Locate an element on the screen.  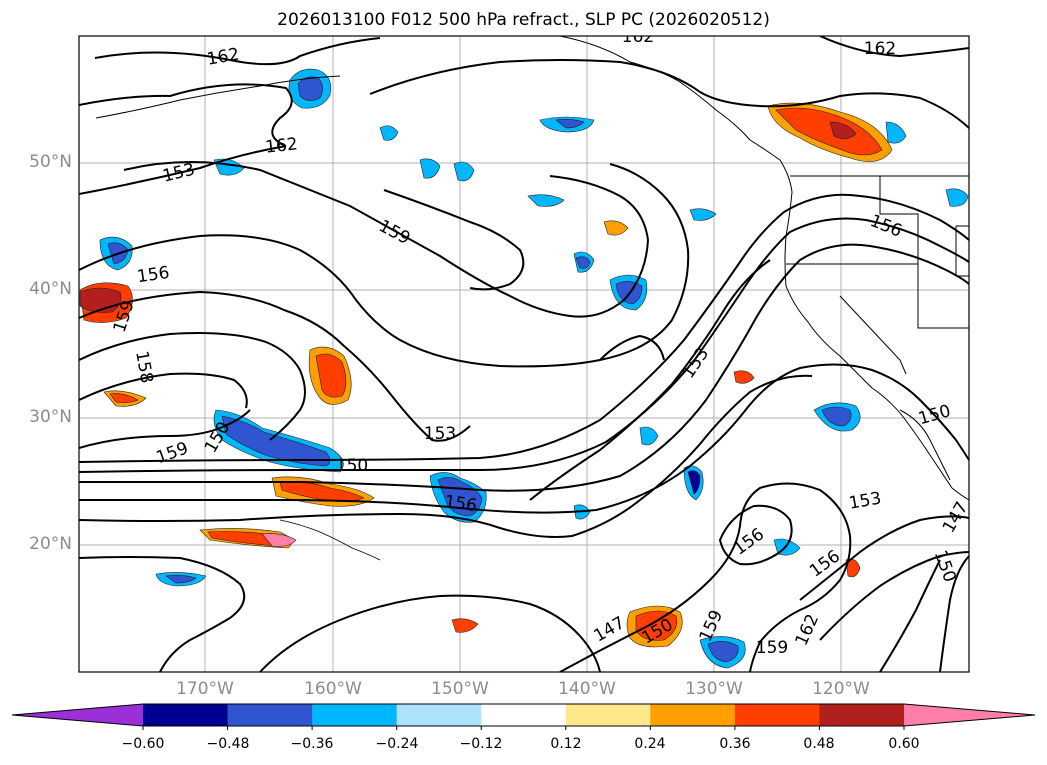
coastline-aleutians is located at coordinates (218, 97).